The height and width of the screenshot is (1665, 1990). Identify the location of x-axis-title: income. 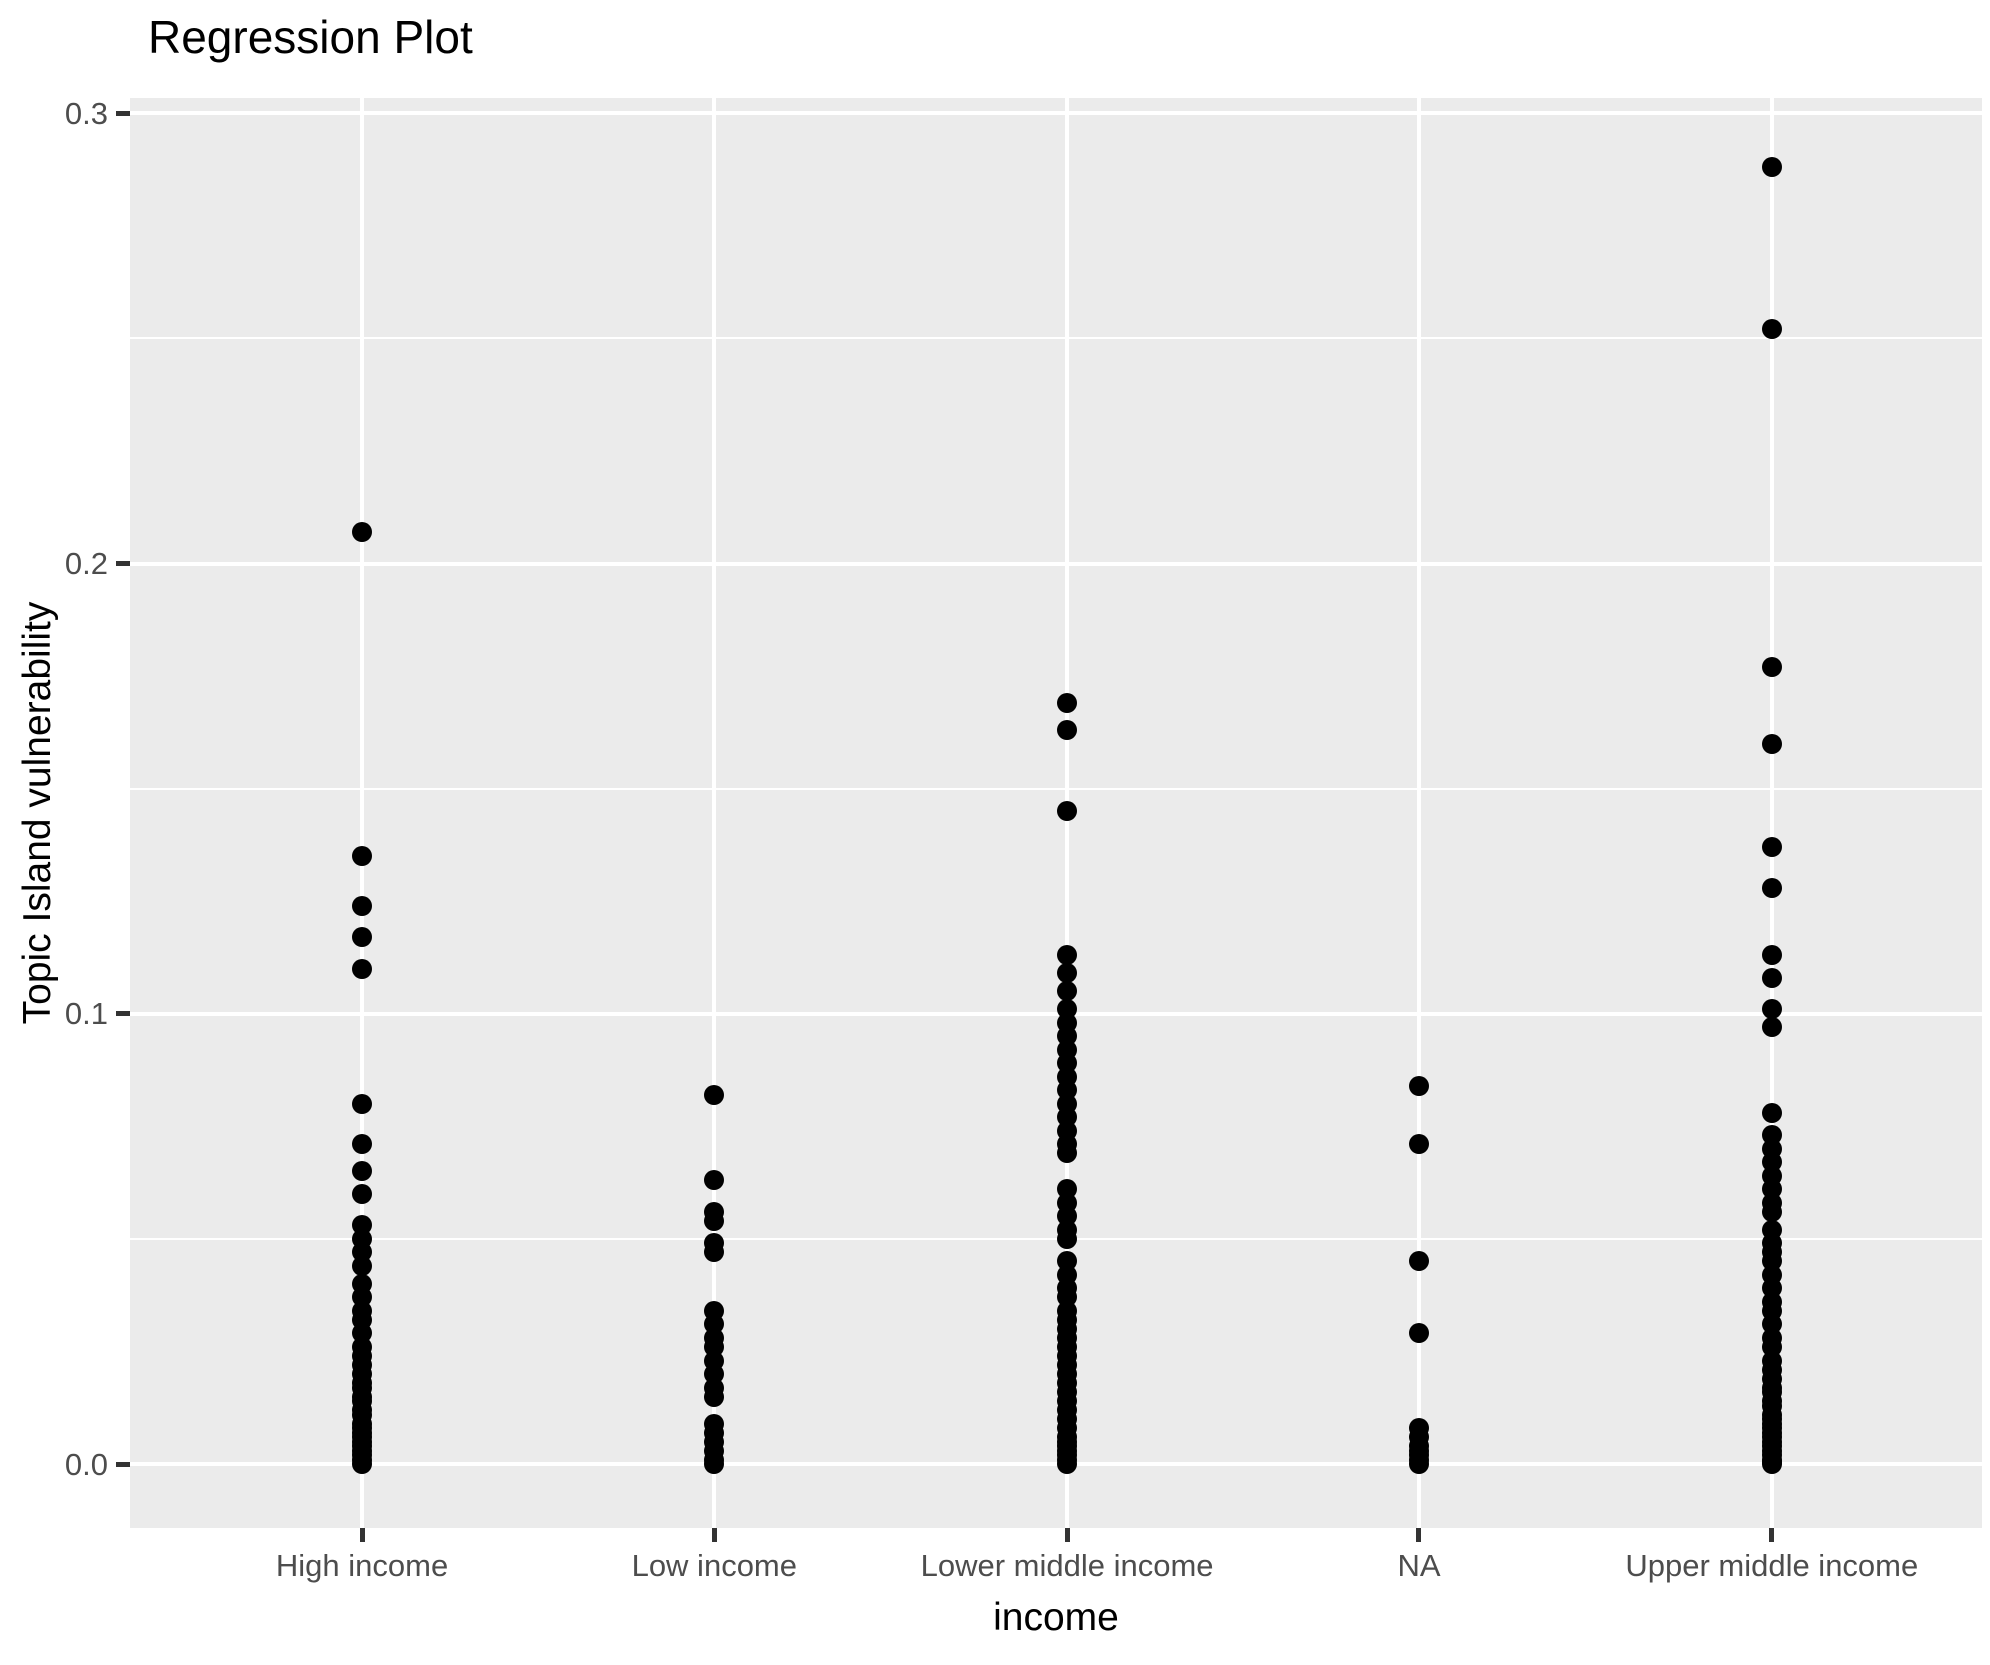
(1056, 1617).